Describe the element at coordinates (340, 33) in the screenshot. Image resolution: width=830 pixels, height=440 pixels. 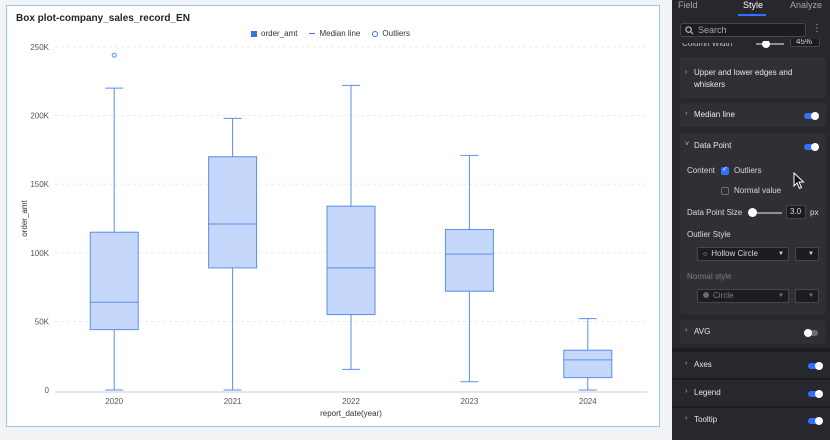
I see `legend-label: Median line` at that location.